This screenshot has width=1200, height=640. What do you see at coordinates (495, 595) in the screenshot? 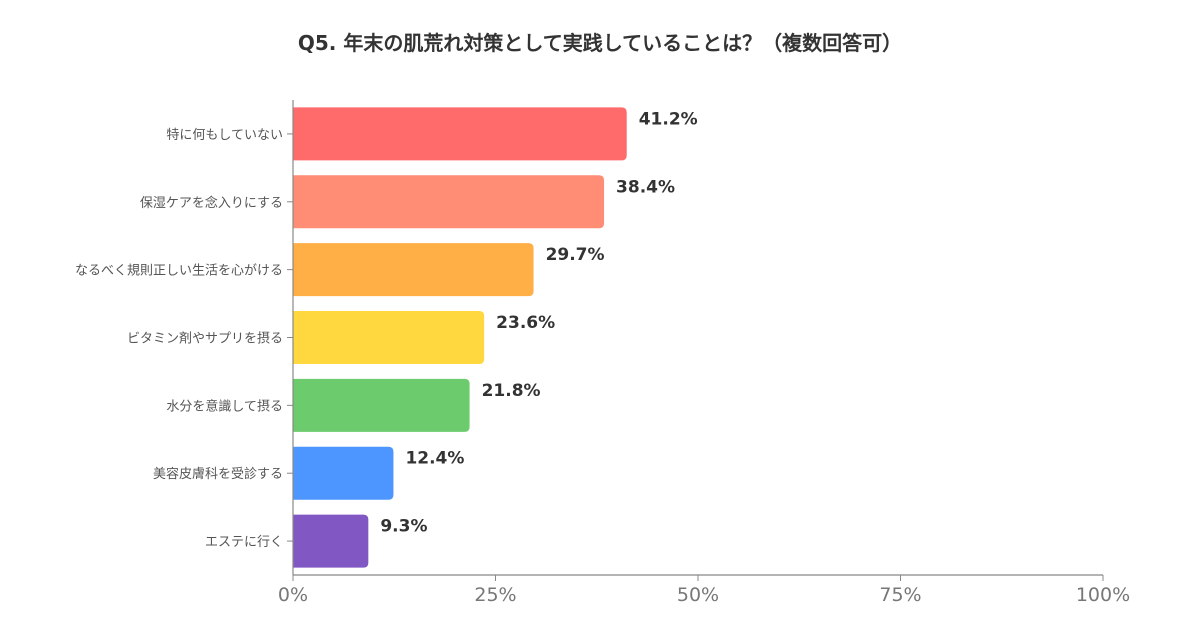
I see `x-tick-label-25: 25%` at bounding box center [495, 595].